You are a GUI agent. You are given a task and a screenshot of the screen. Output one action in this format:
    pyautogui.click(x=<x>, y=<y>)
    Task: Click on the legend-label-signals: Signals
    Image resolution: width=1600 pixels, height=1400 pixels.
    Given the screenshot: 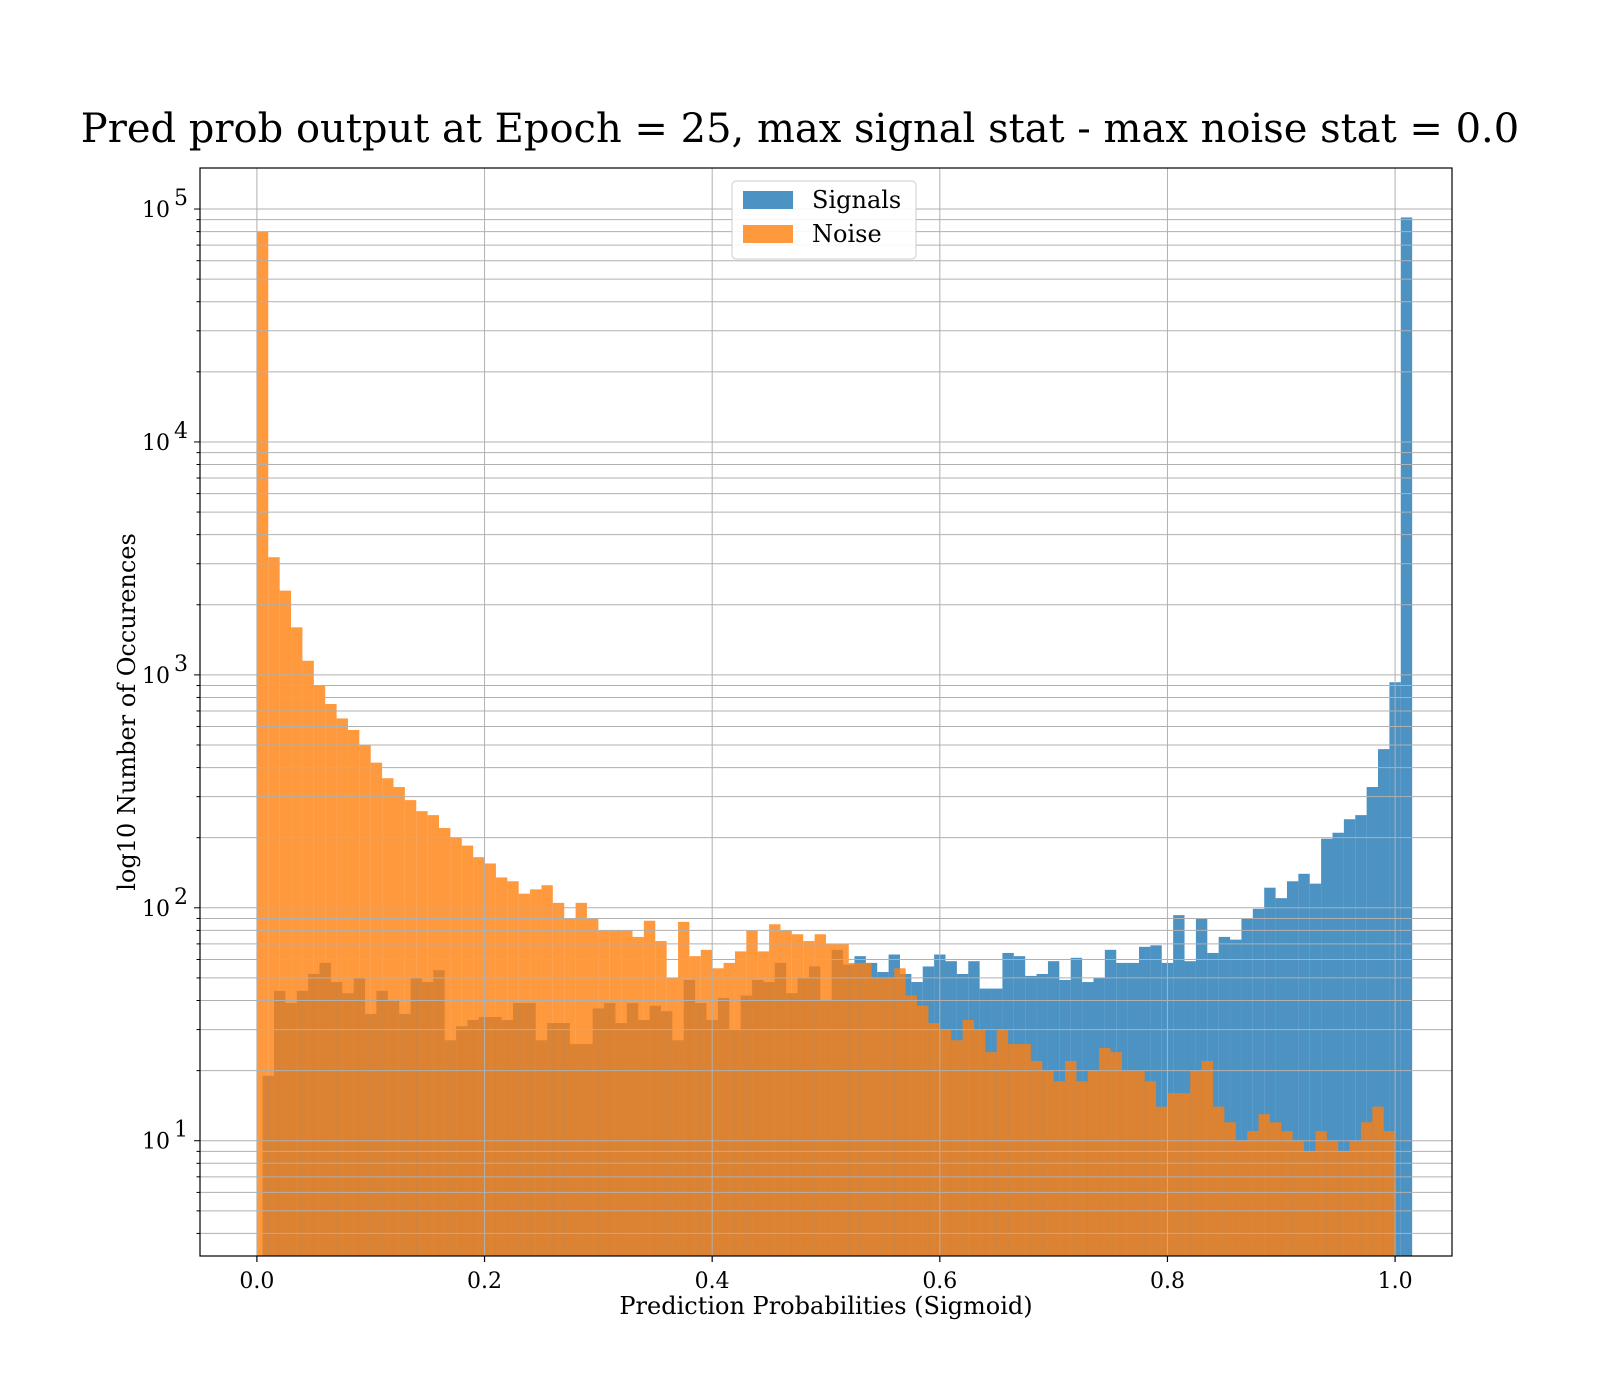 What is the action you would take?
    pyautogui.click(x=856, y=200)
    